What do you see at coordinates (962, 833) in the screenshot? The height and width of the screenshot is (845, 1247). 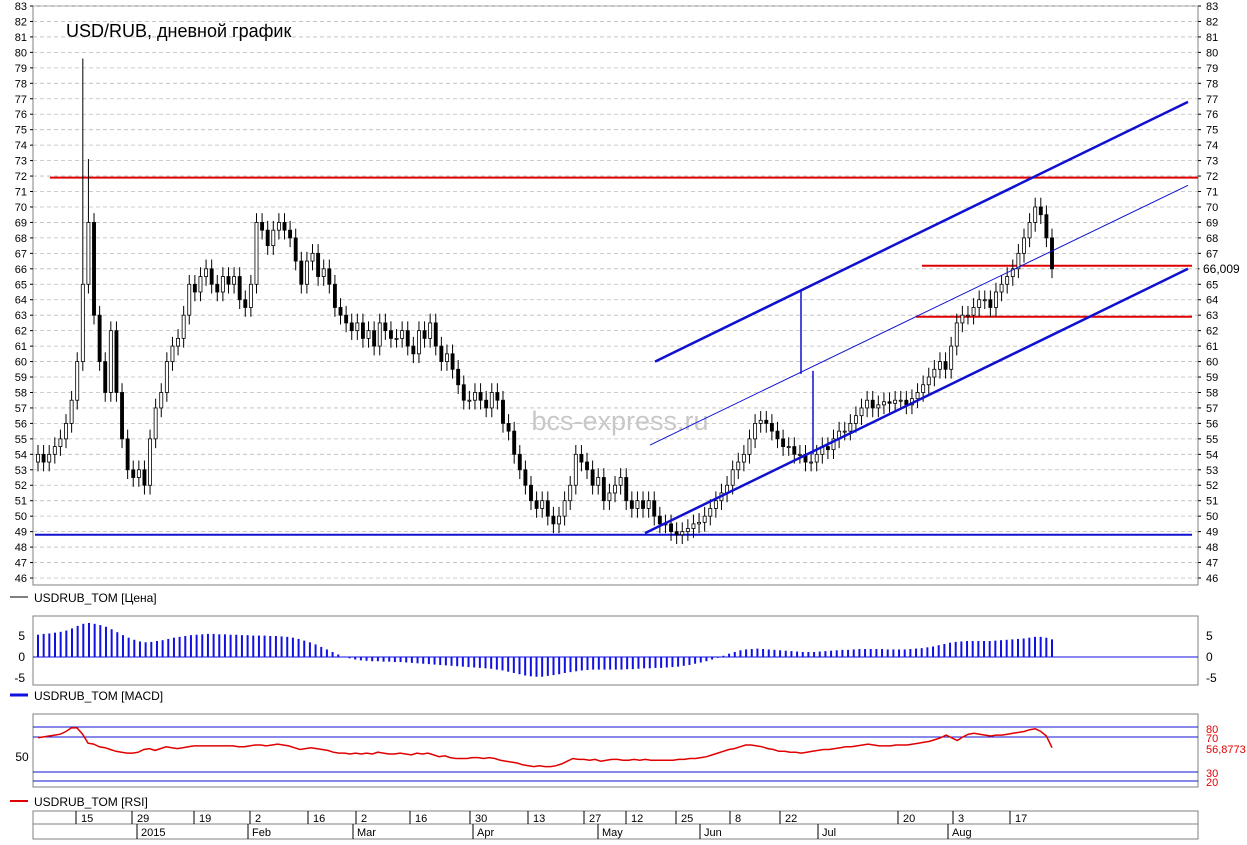 I see `x-month-label: Aug` at bounding box center [962, 833].